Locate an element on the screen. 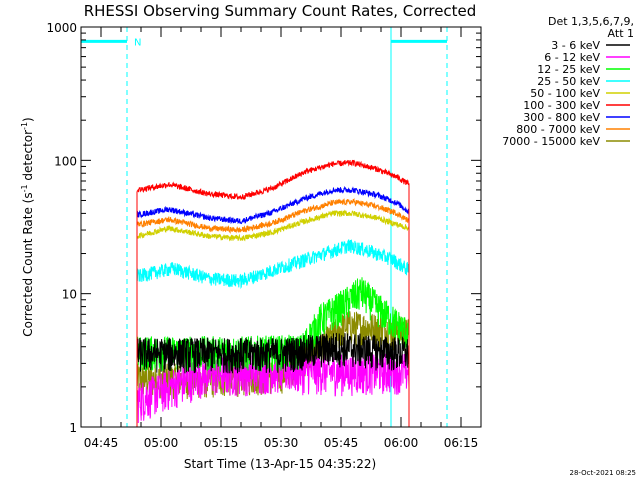 The width and height of the screenshot is (640, 480). x-tick-label: 06:15 is located at coordinates (461, 443).